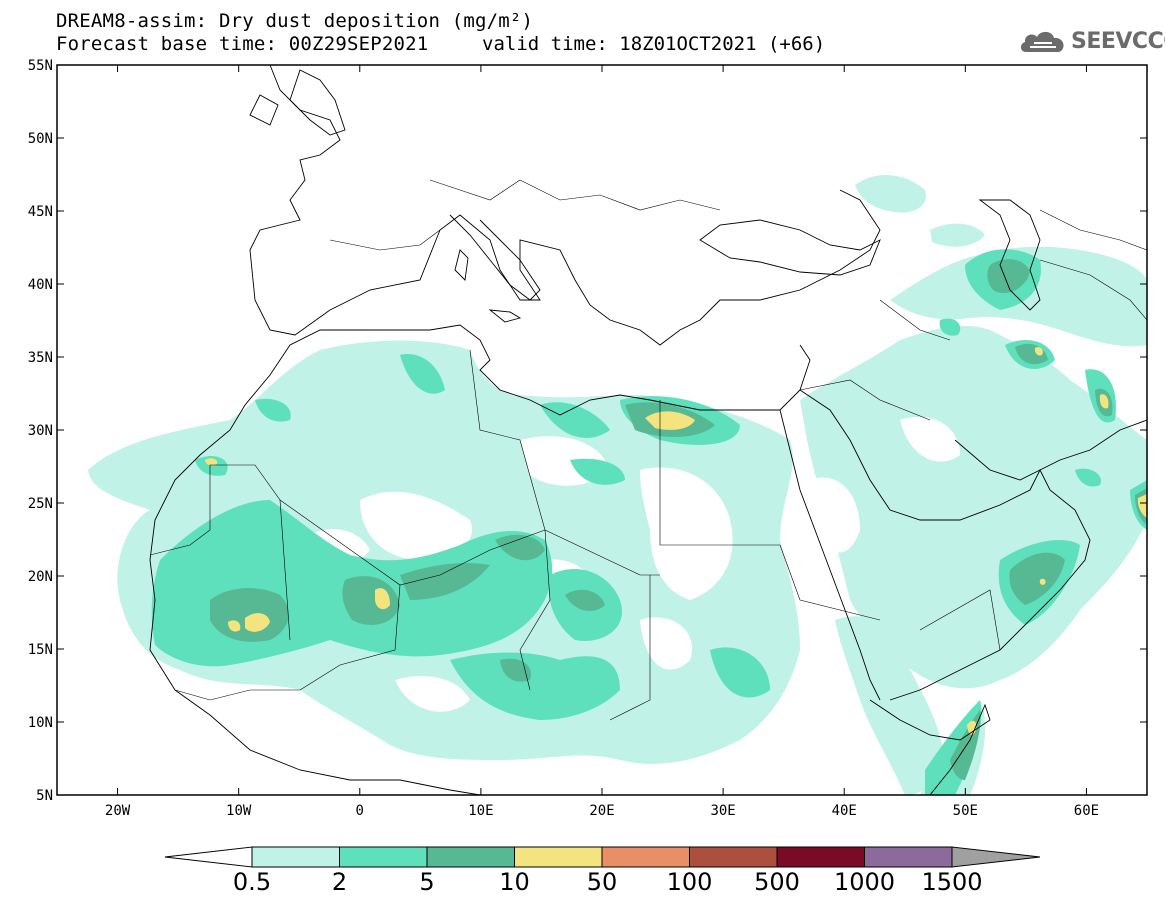 The image size is (1165, 907). Describe the element at coordinates (952, 882) in the screenshot. I see `colorbar-label: 1500` at that location.